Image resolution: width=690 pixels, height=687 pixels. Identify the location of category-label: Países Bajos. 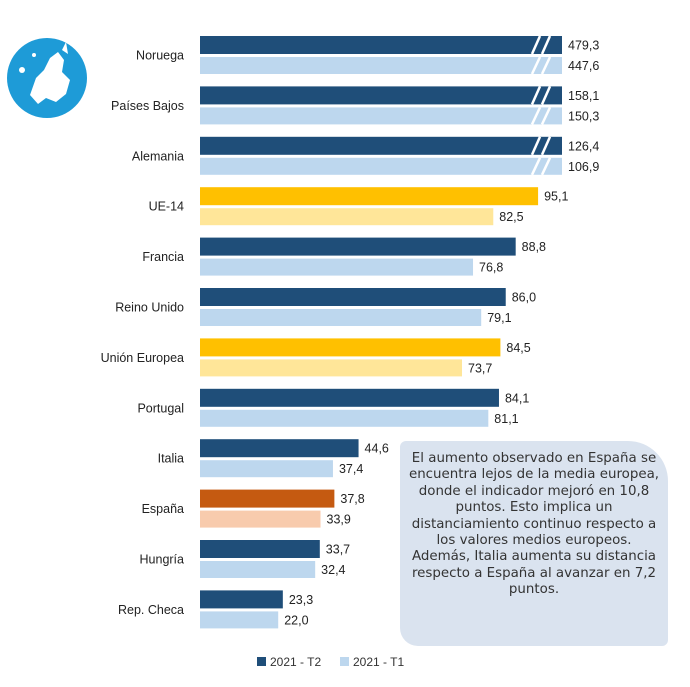
(147, 106).